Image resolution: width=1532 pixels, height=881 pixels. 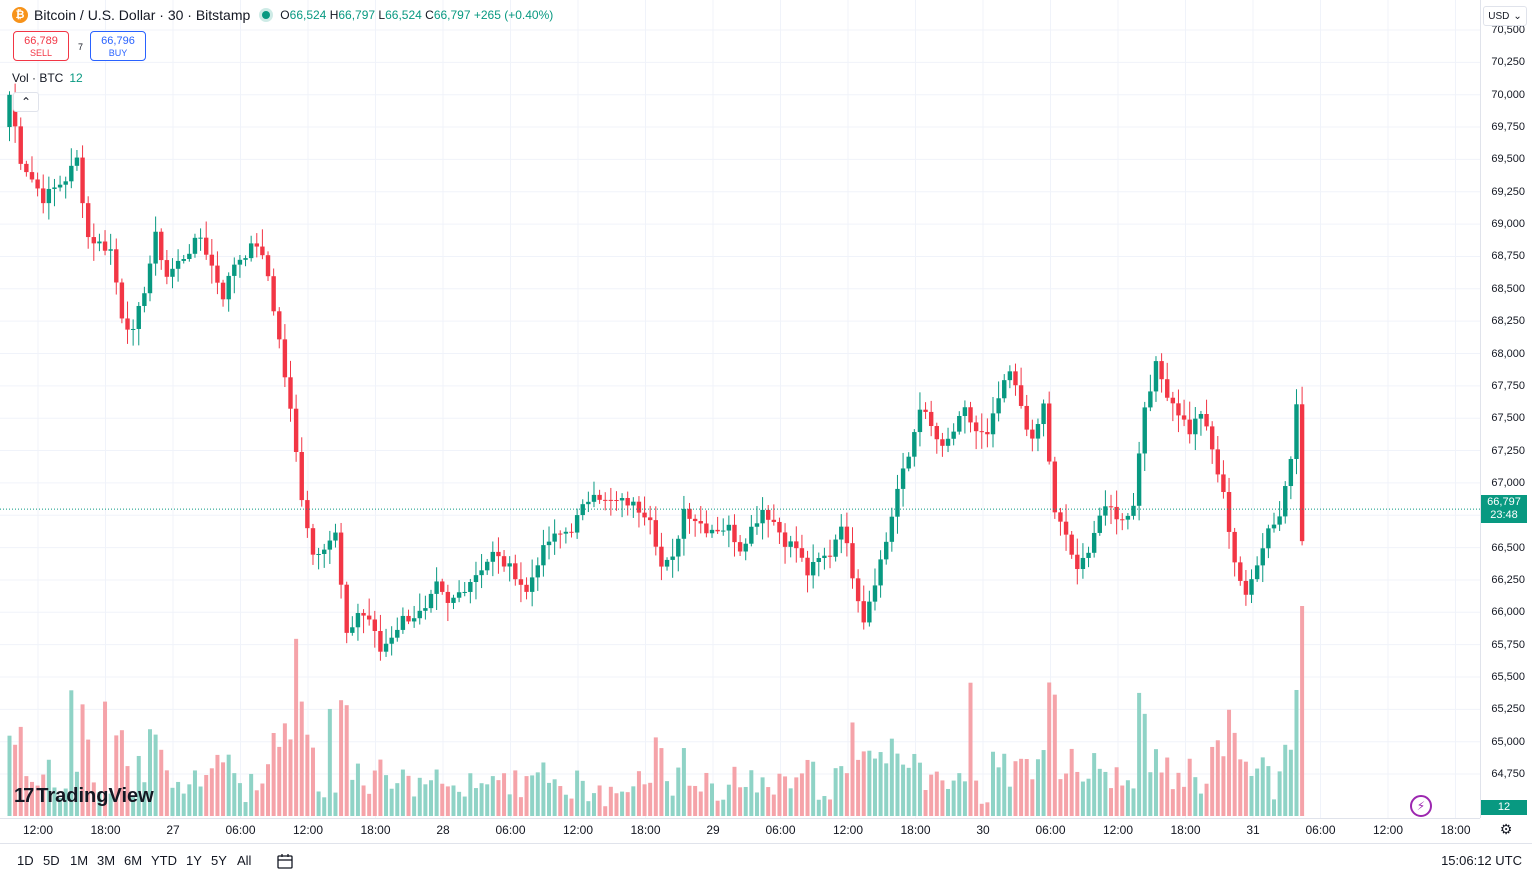 What do you see at coordinates (41, 46) in the screenshot?
I see `sell-button: 66,789 SELL` at bounding box center [41, 46].